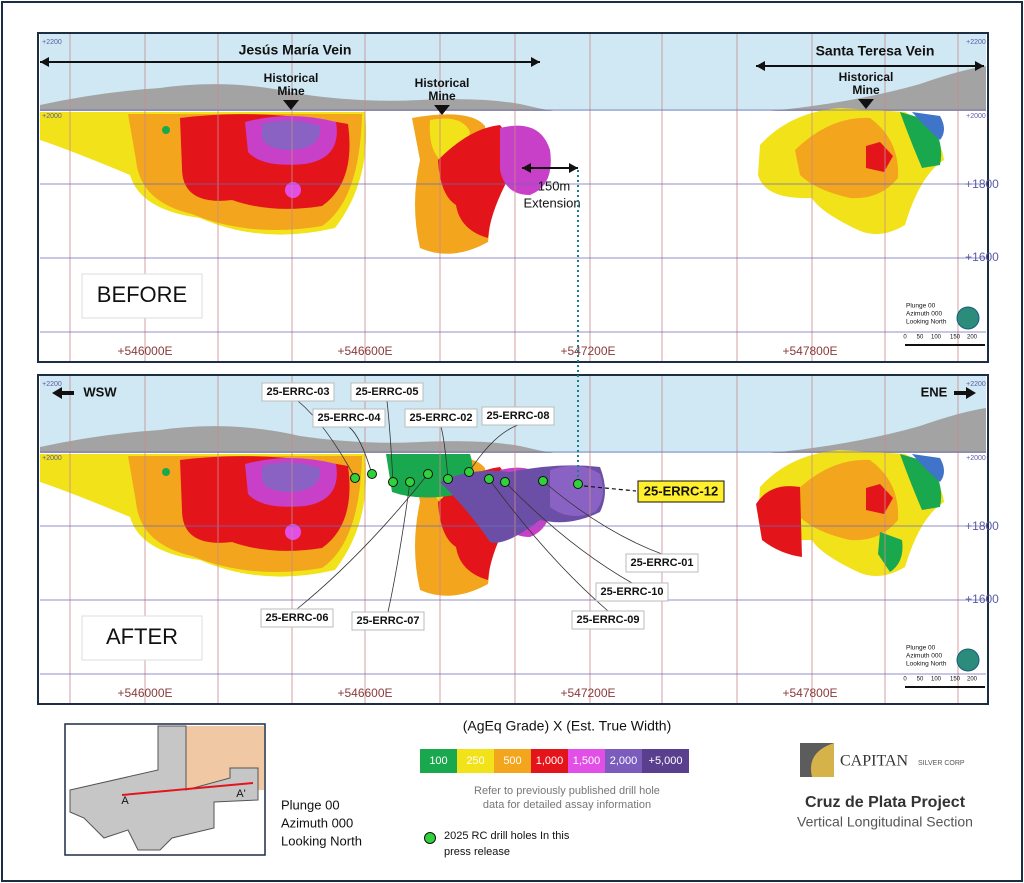 This screenshot has width=1024, height=883. Describe the element at coordinates (822, 760) in the screenshot. I see `logo-mark` at that location.